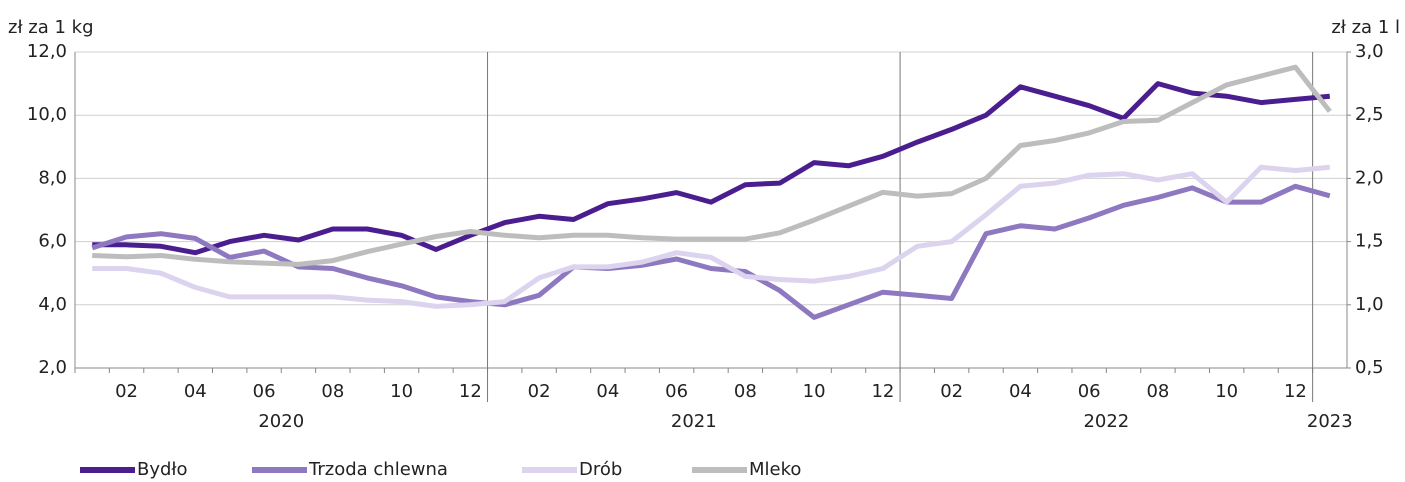 The height and width of the screenshot is (482, 1405). What do you see at coordinates (1369, 241) in the screenshot?
I see `y2-tick-label: 1,5` at bounding box center [1369, 241].